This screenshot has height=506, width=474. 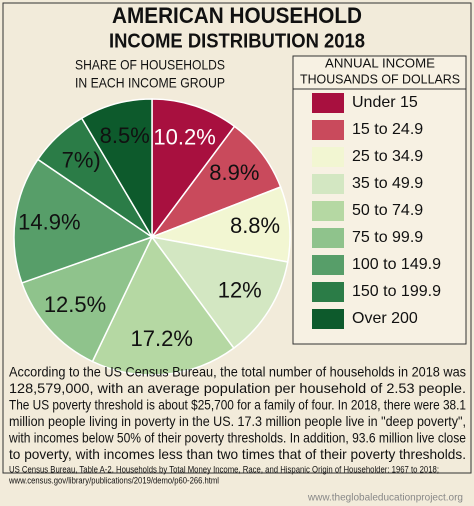 What do you see at coordinates (125, 135) in the screenshot?
I see `slice-label: 8.5%` at bounding box center [125, 135].